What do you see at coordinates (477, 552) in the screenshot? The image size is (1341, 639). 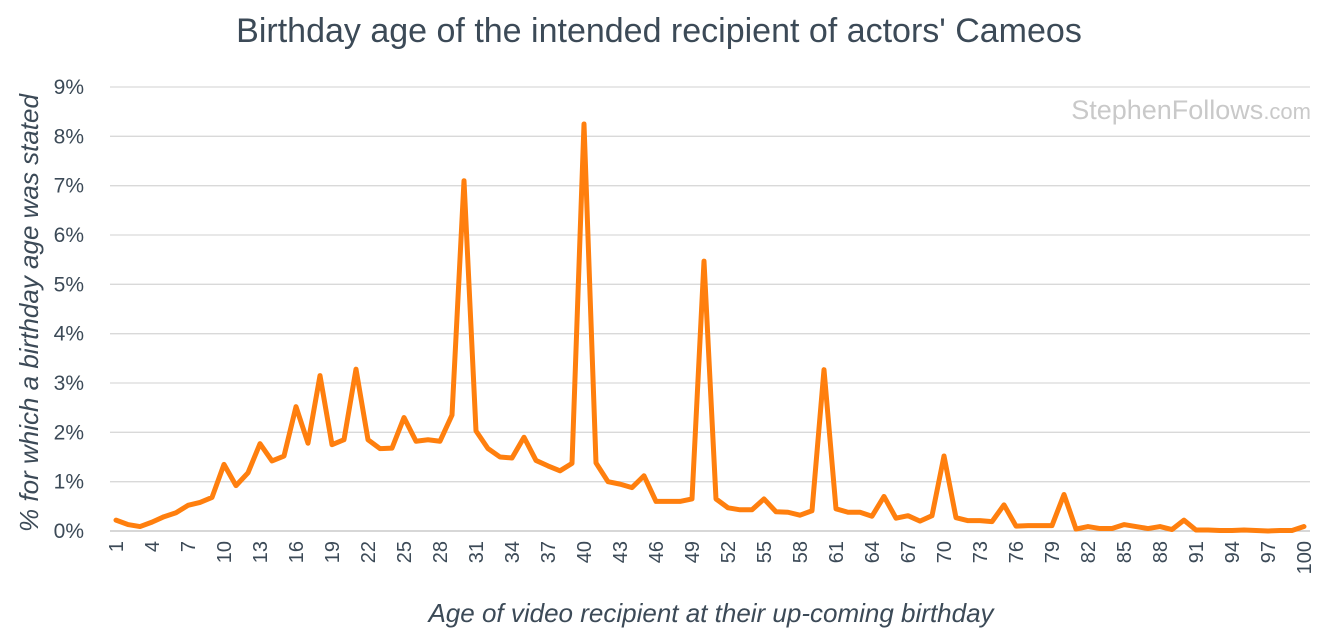 I see `x-tick-label: 31` at bounding box center [477, 552].